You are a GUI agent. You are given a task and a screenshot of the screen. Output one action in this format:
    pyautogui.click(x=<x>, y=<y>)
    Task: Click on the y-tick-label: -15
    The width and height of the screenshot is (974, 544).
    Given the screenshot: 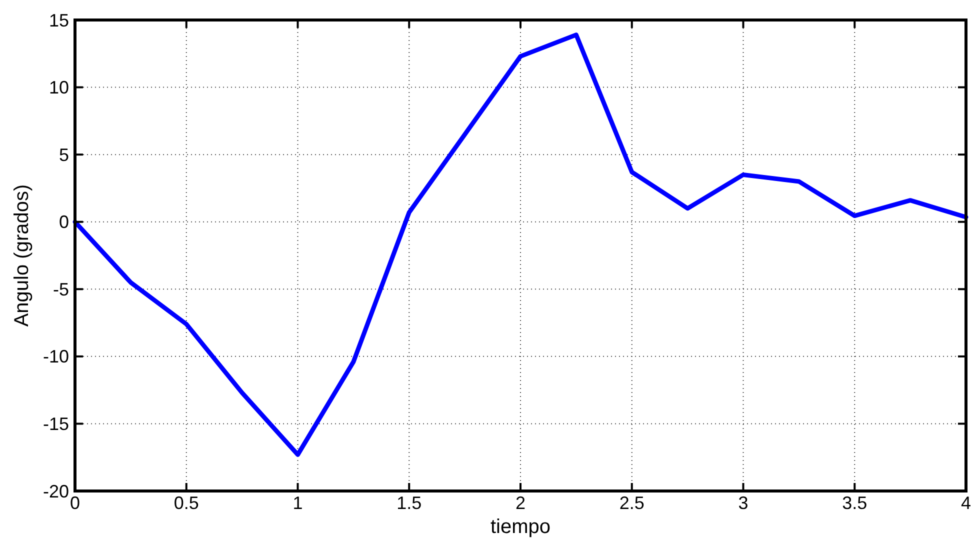 What is the action you would take?
    pyautogui.click(x=55, y=424)
    